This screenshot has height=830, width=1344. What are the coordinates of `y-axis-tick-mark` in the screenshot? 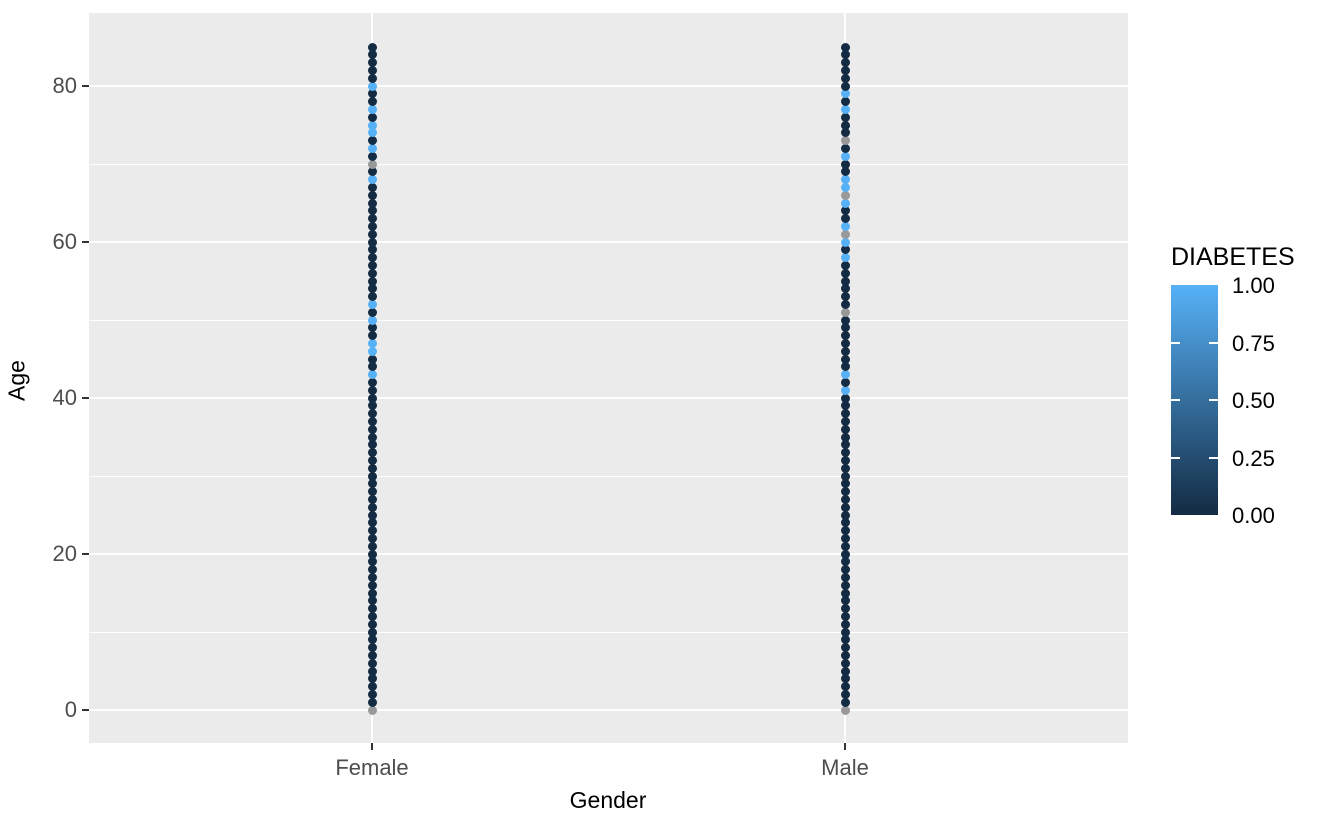 It's located at (85, 554).